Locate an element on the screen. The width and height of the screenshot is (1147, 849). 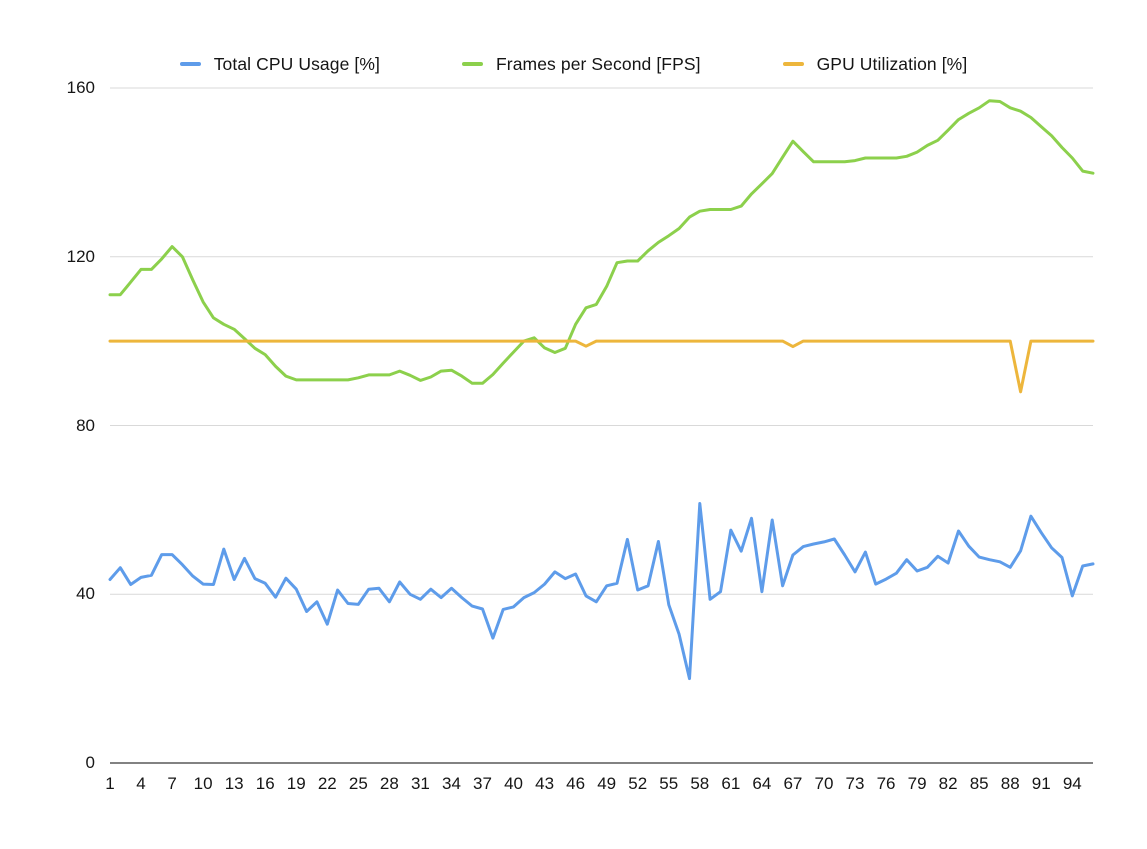
cpu-series-label: Total CPU Usage [%] is located at coordinates (296, 63).